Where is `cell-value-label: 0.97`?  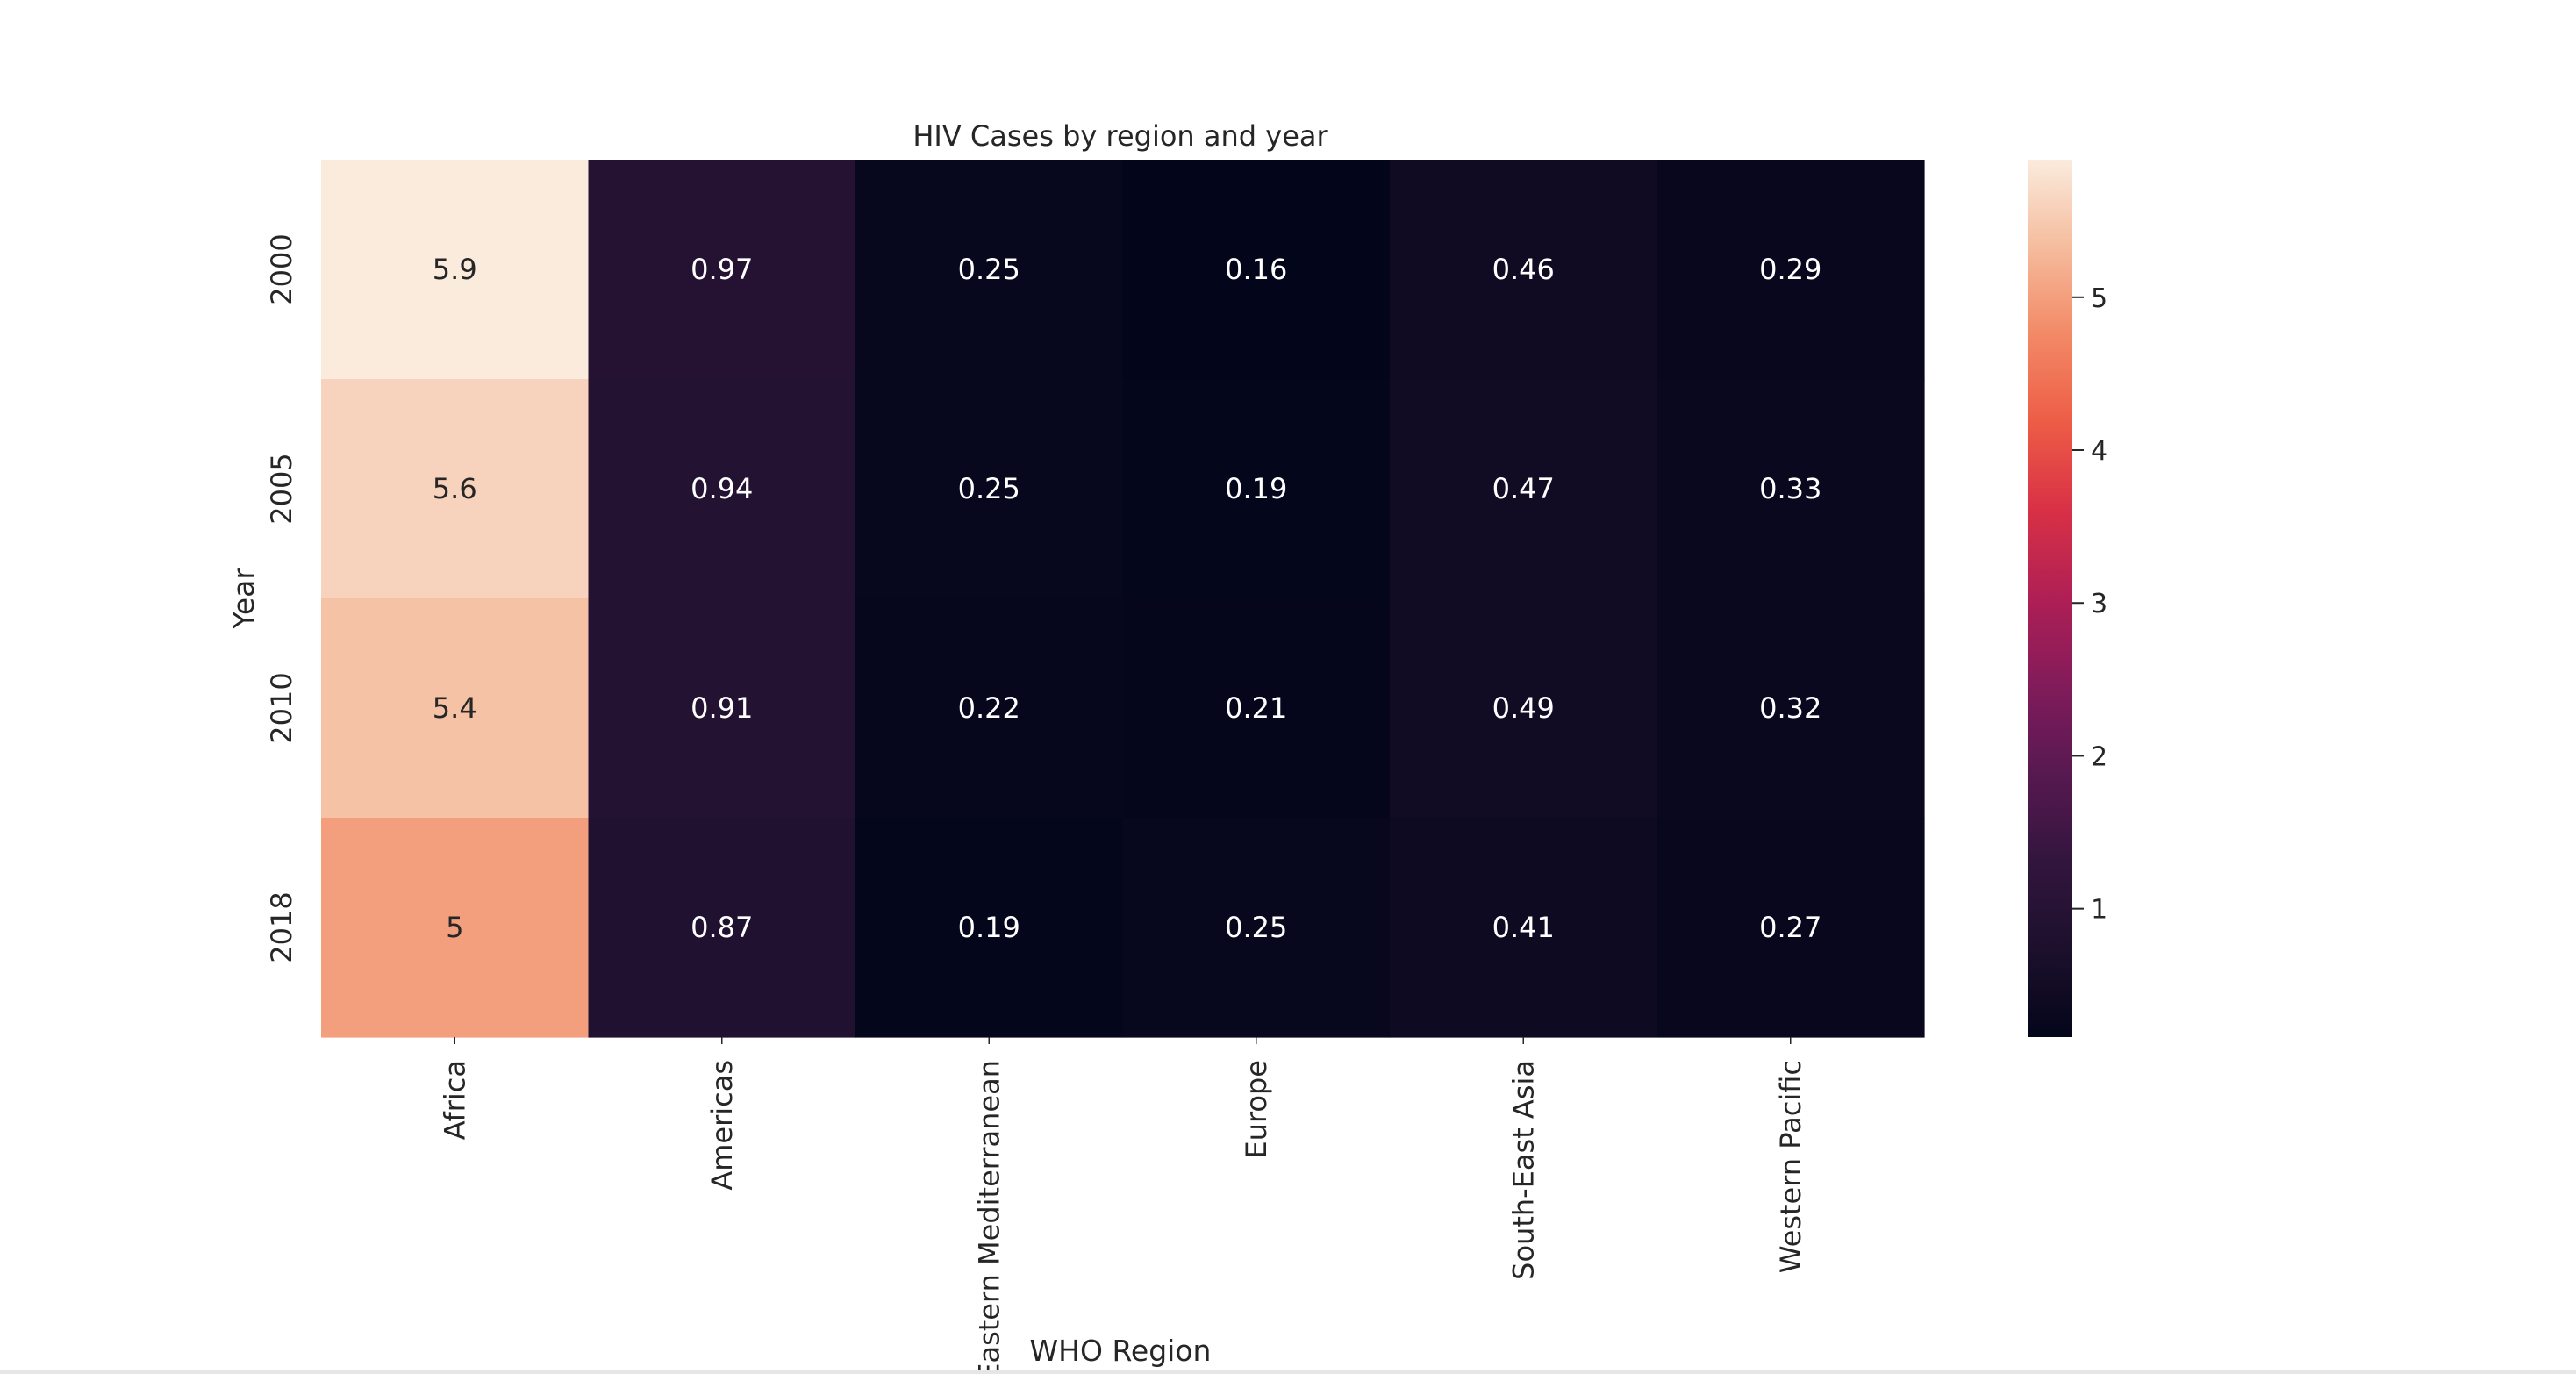 cell-value-label: 0.97 is located at coordinates (722, 269).